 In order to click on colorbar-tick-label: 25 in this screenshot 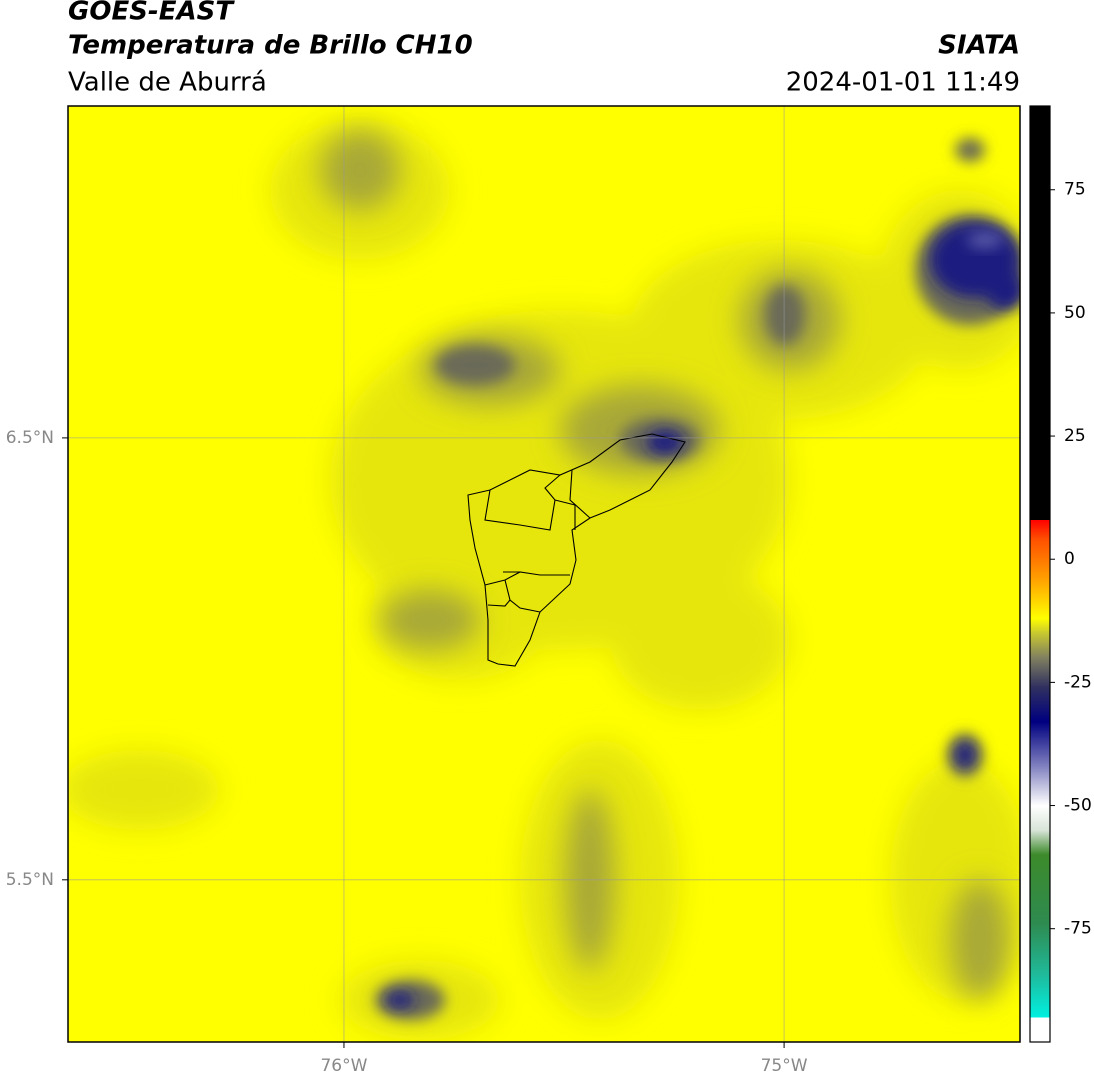, I will do `click(1075, 436)`.